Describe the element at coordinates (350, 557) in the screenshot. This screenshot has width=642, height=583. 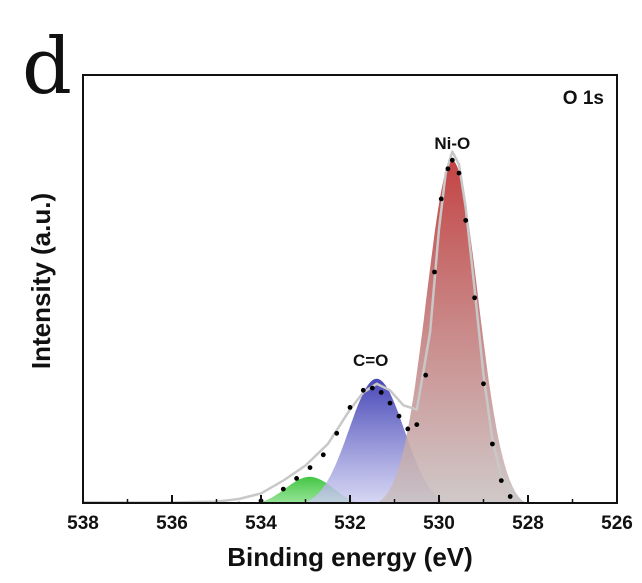
I see `x-axis-title: Binding energy (eV)` at that location.